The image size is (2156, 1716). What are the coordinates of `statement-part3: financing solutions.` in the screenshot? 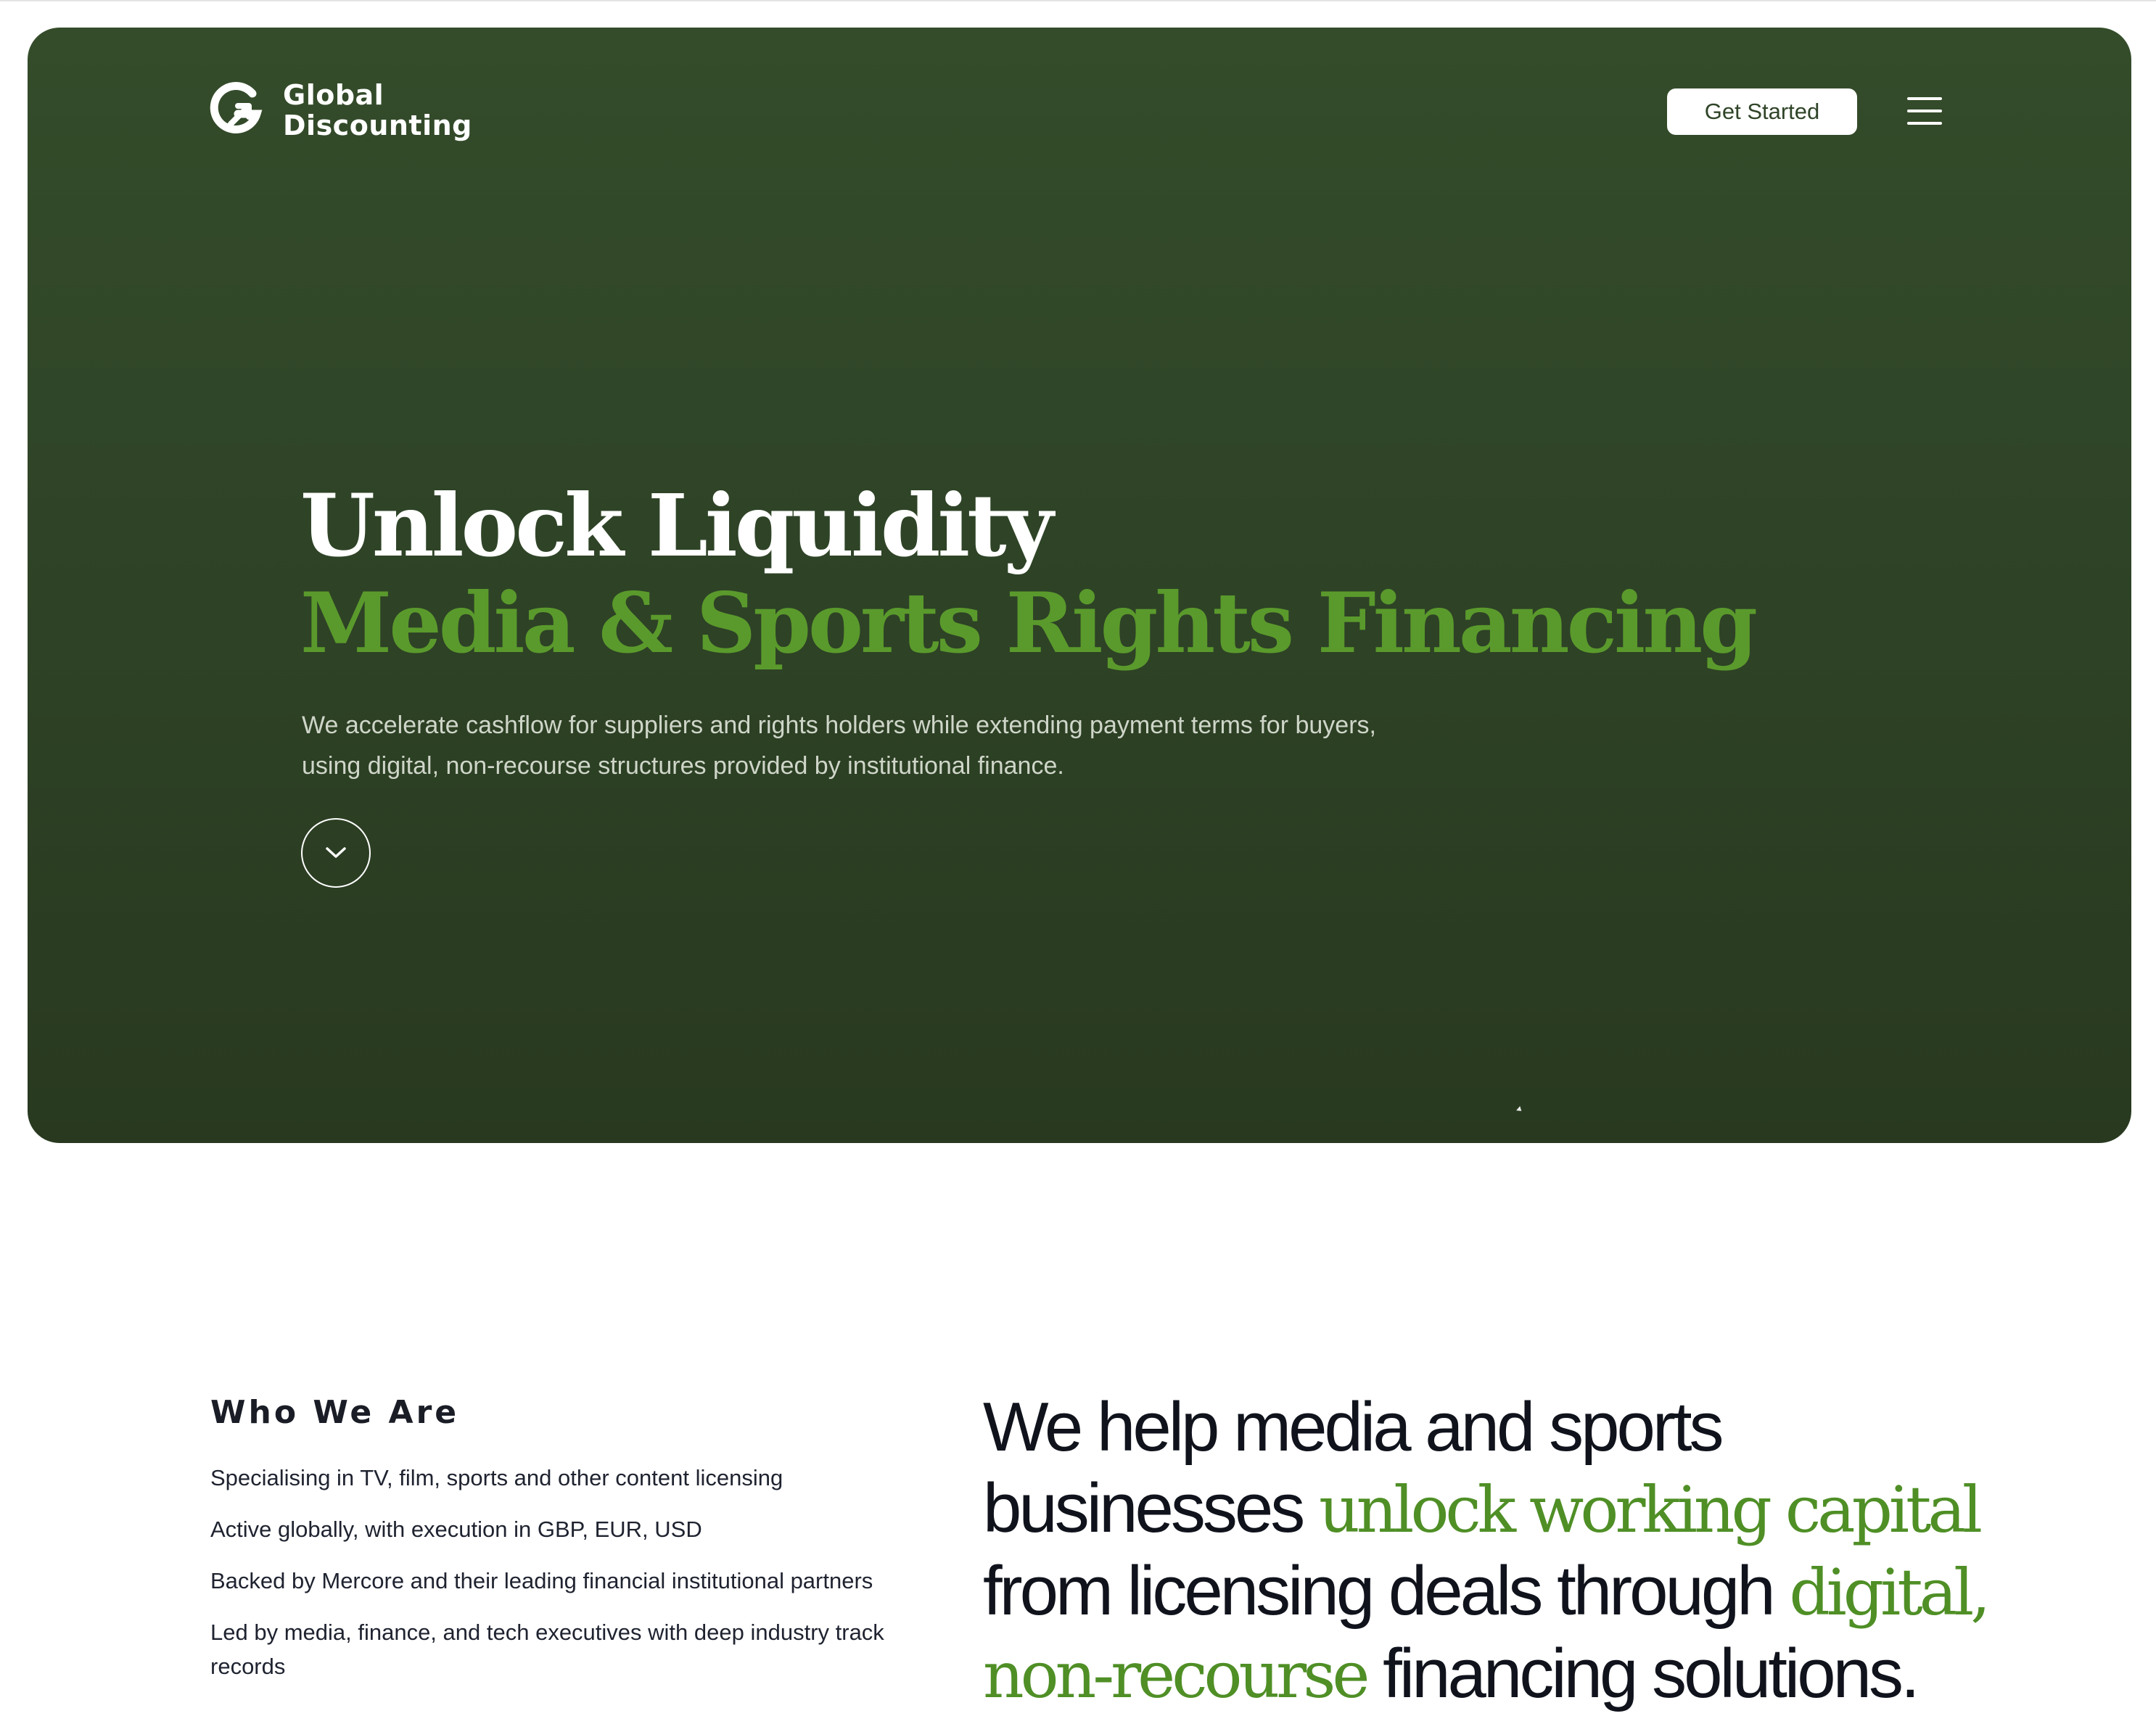 It's located at (1643, 1674).